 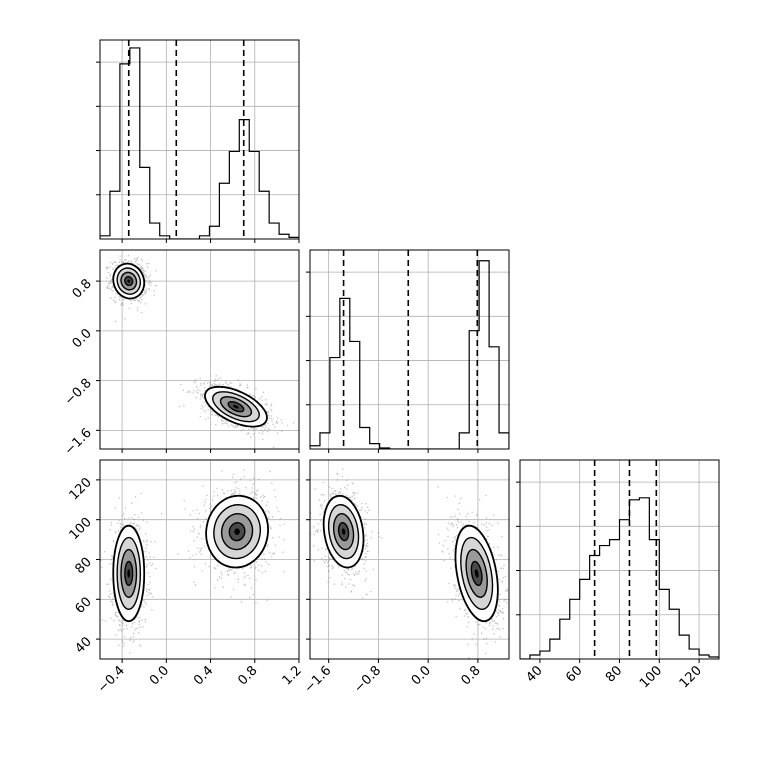 I want to click on x-tick-label: 80, so click(x=614, y=674).